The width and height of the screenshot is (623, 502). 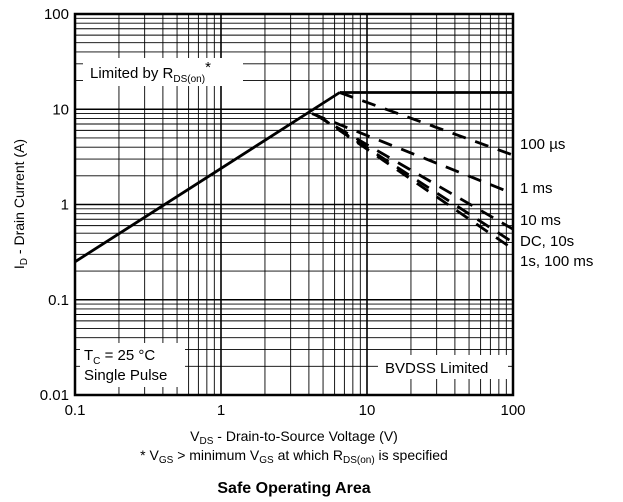 What do you see at coordinates (207, 177) in the screenshot?
I see `series-limited-by-rds-on` at bounding box center [207, 177].